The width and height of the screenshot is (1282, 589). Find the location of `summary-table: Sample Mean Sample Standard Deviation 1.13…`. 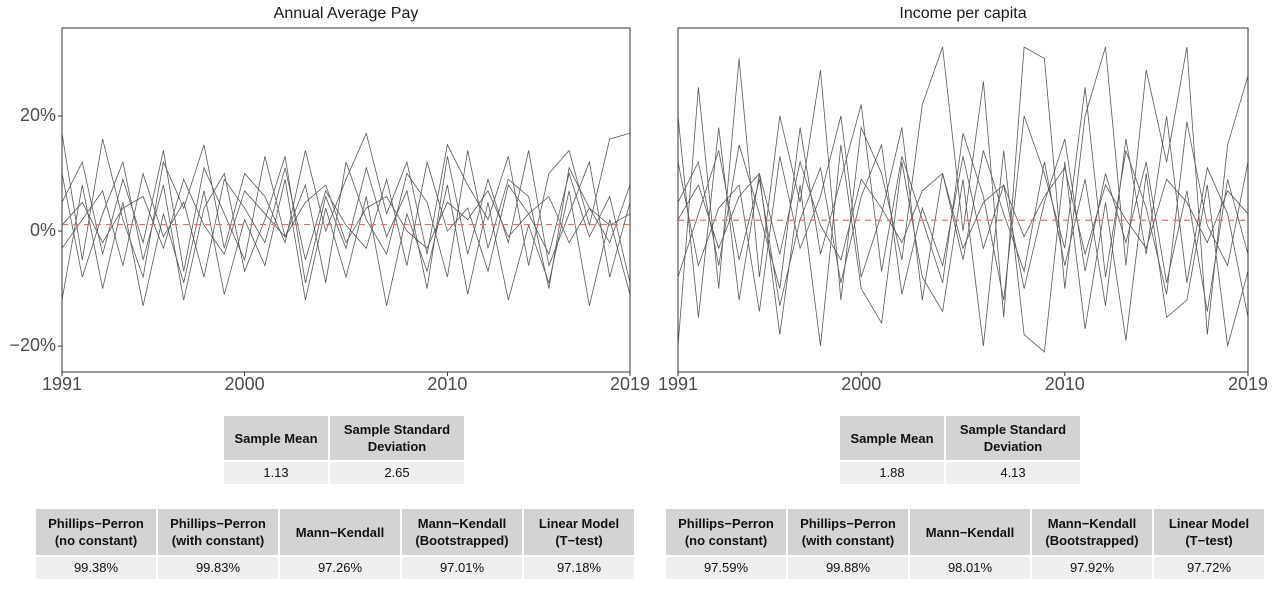

summary-table: Sample Mean Sample Standard Deviation 1.13… is located at coordinates (344, 450).